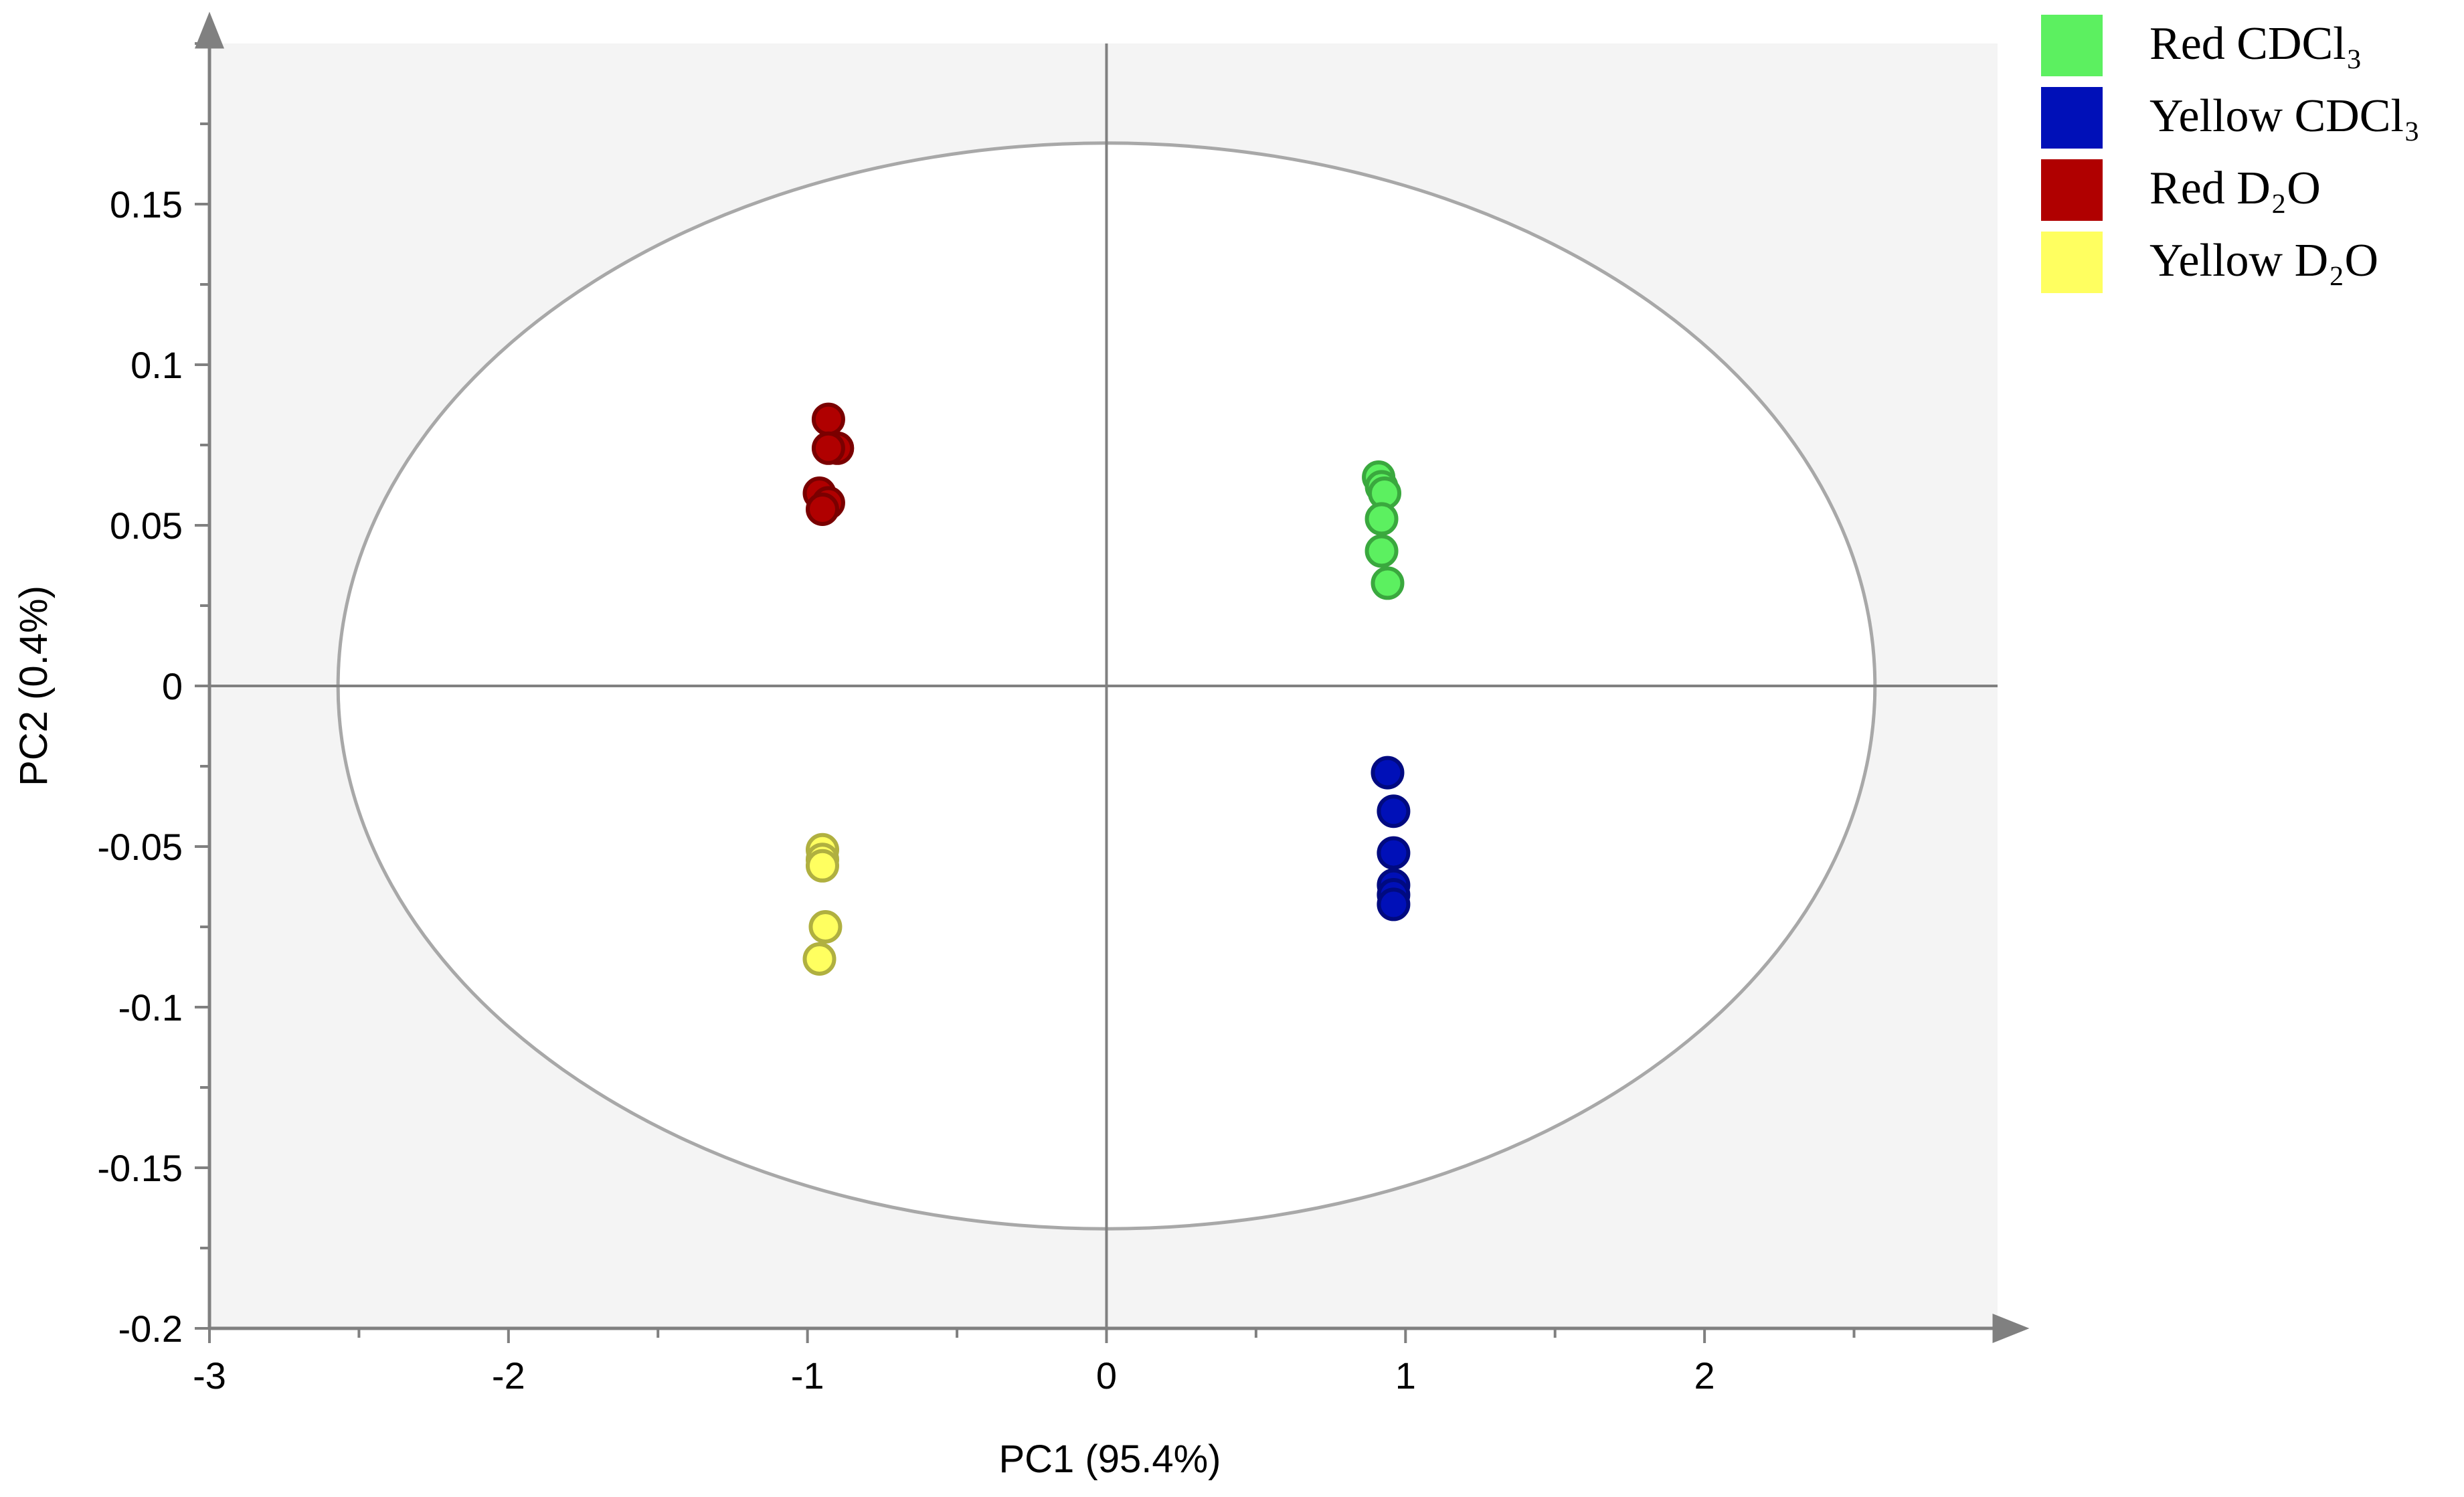  What do you see at coordinates (2255, 44) in the screenshot?
I see `legend-label: Red CDCl₃` at bounding box center [2255, 44].